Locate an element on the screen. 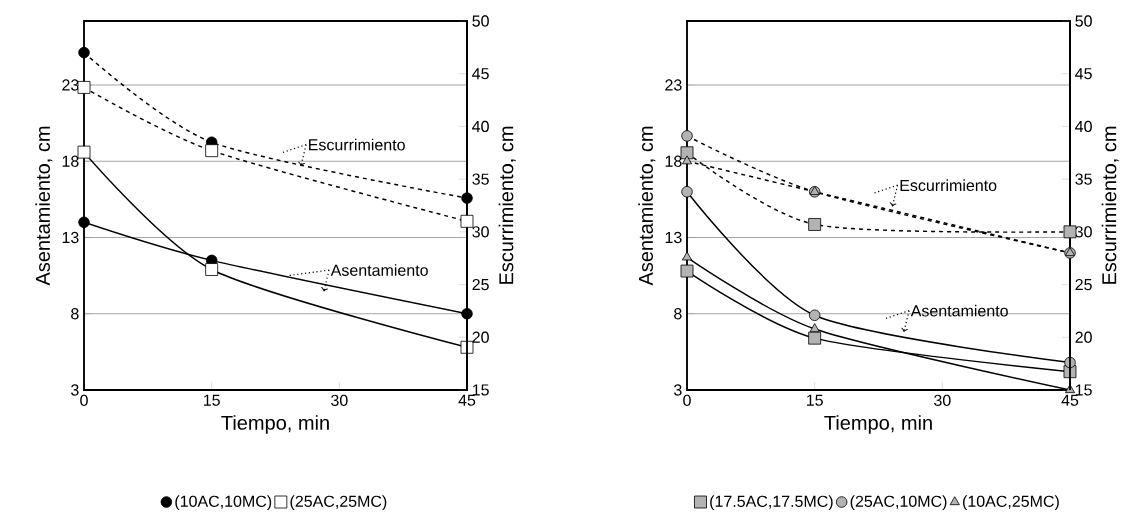 The height and width of the screenshot is (516, 1146). legend-label: (25AC,10MC) is located at coordinates (898, 503).